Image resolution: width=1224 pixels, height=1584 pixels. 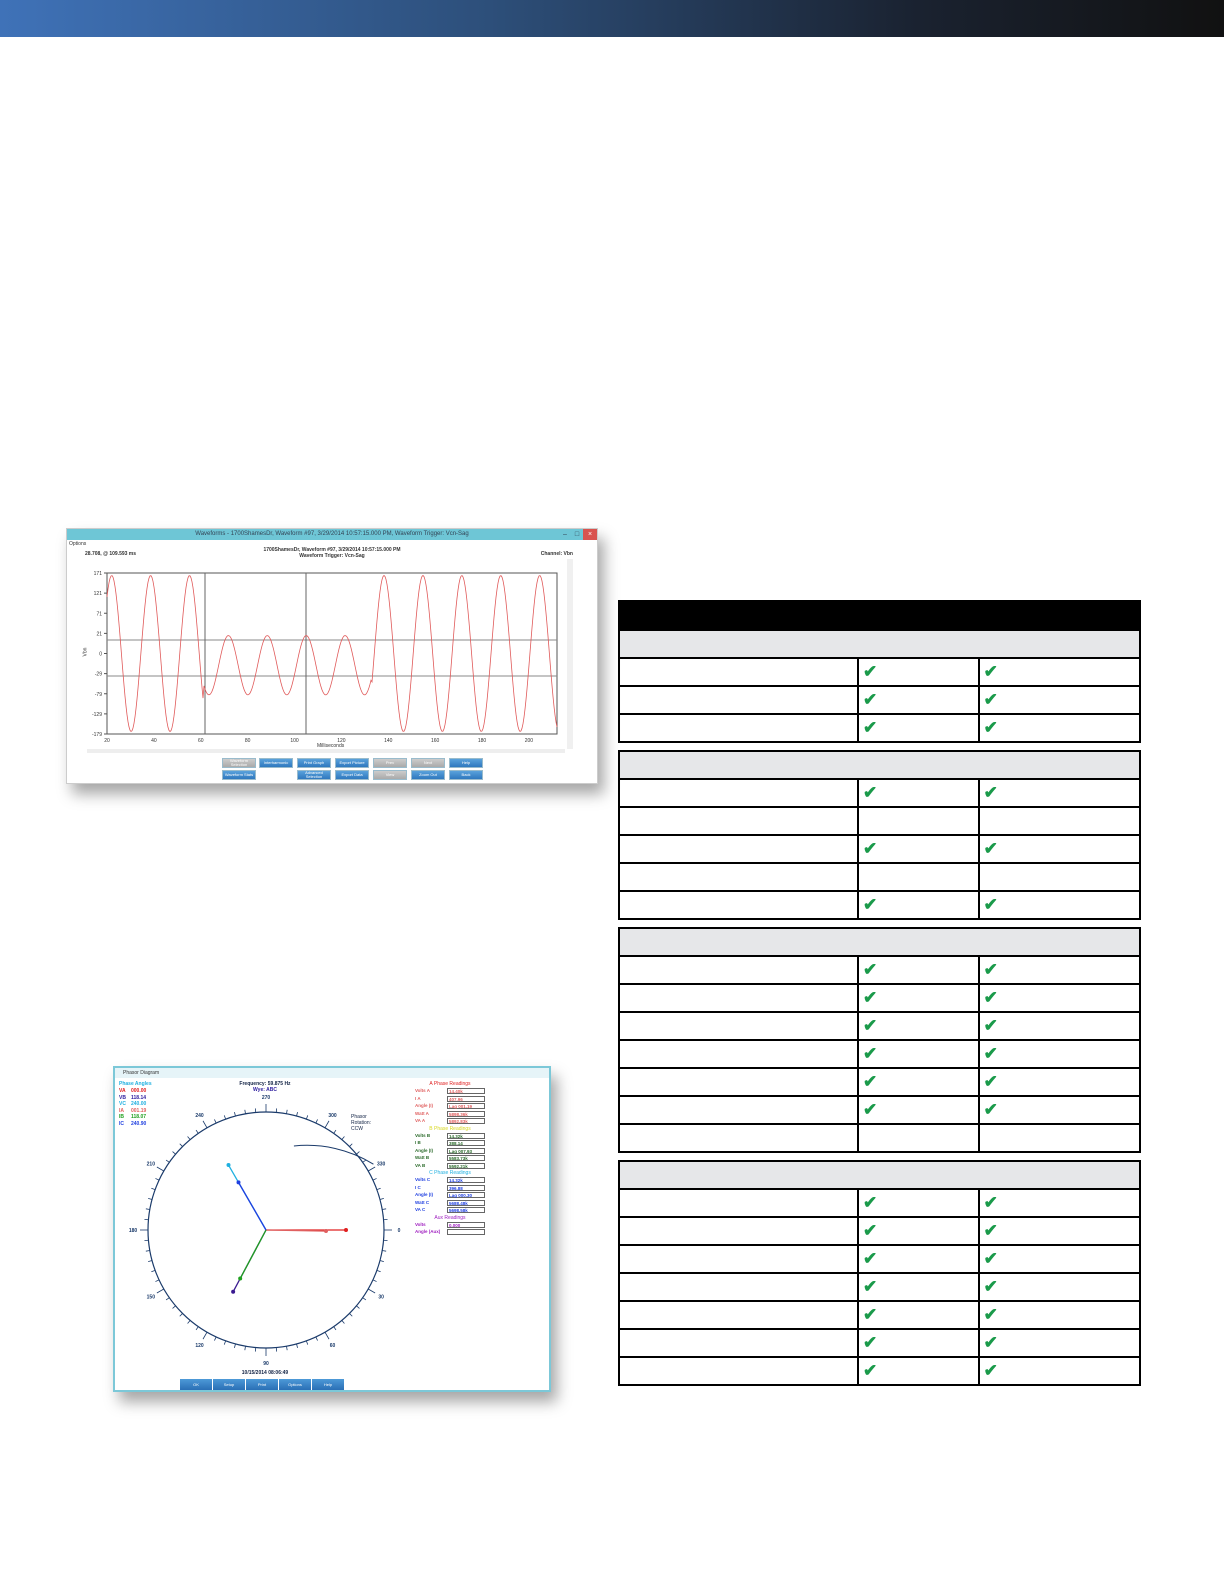 I want to click on reading-row: Angle (I) Lag 007.93, so click(x=450, y=1150).